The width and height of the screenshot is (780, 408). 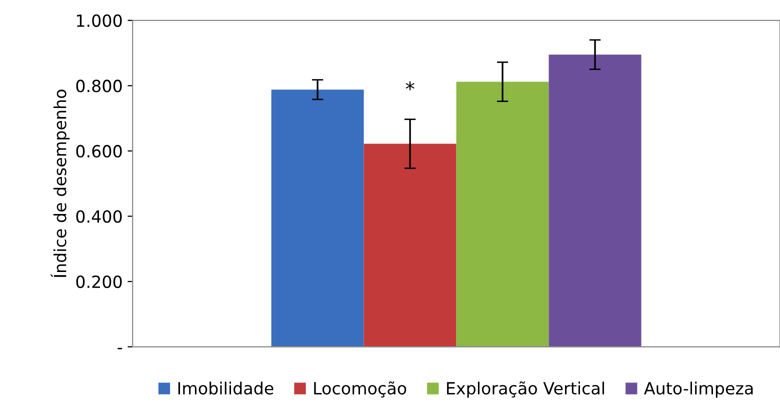 What do you see at coordinates (99, 281) in the screenshot?
I see `y-tick-label: 0.200` at bounding box center [99, 281].